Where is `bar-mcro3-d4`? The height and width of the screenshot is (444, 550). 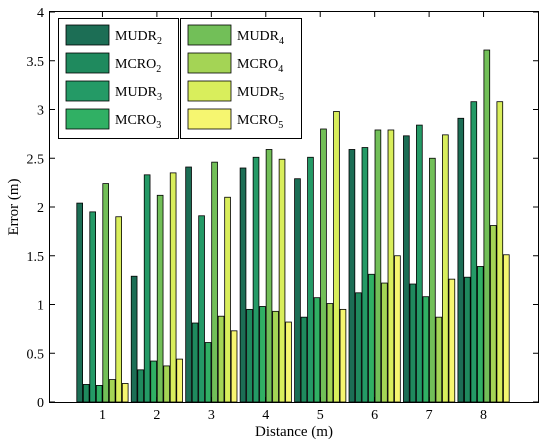 bar-mcro3-d4 is located at coordinates (262, 354).